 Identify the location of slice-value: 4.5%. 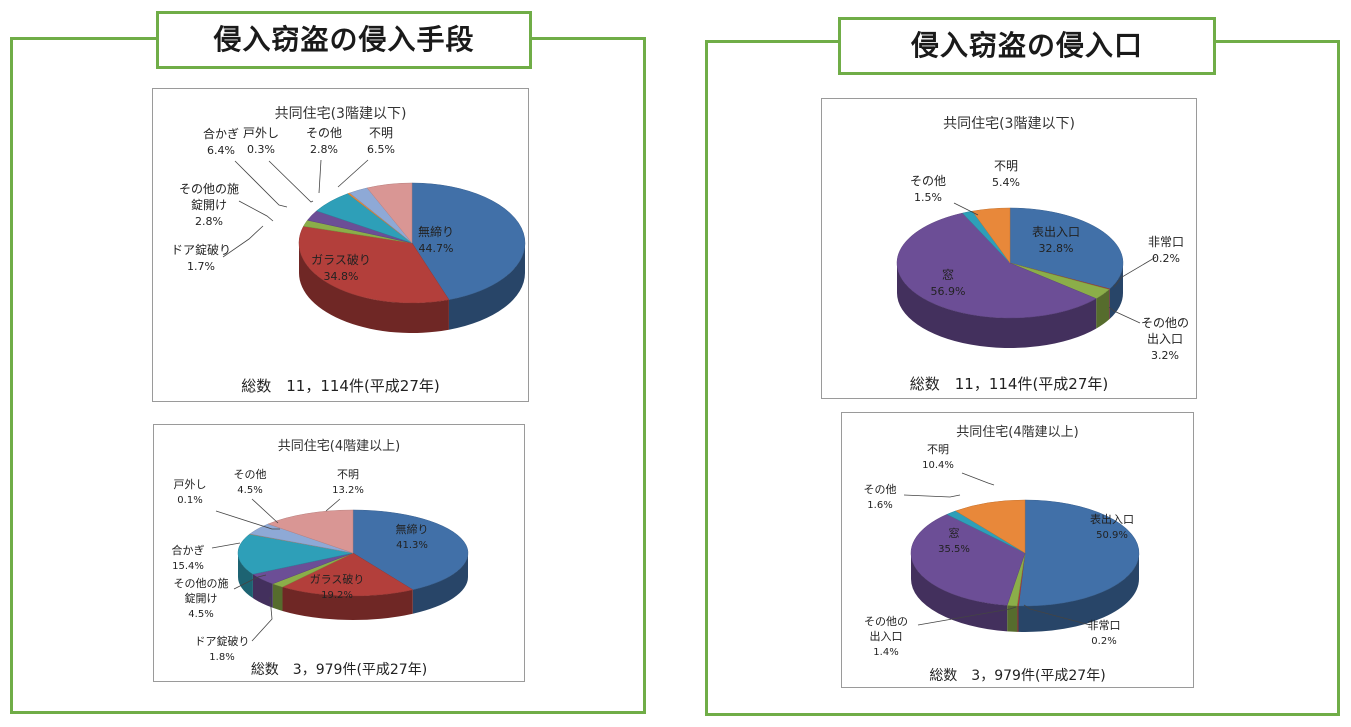
(249, 490).